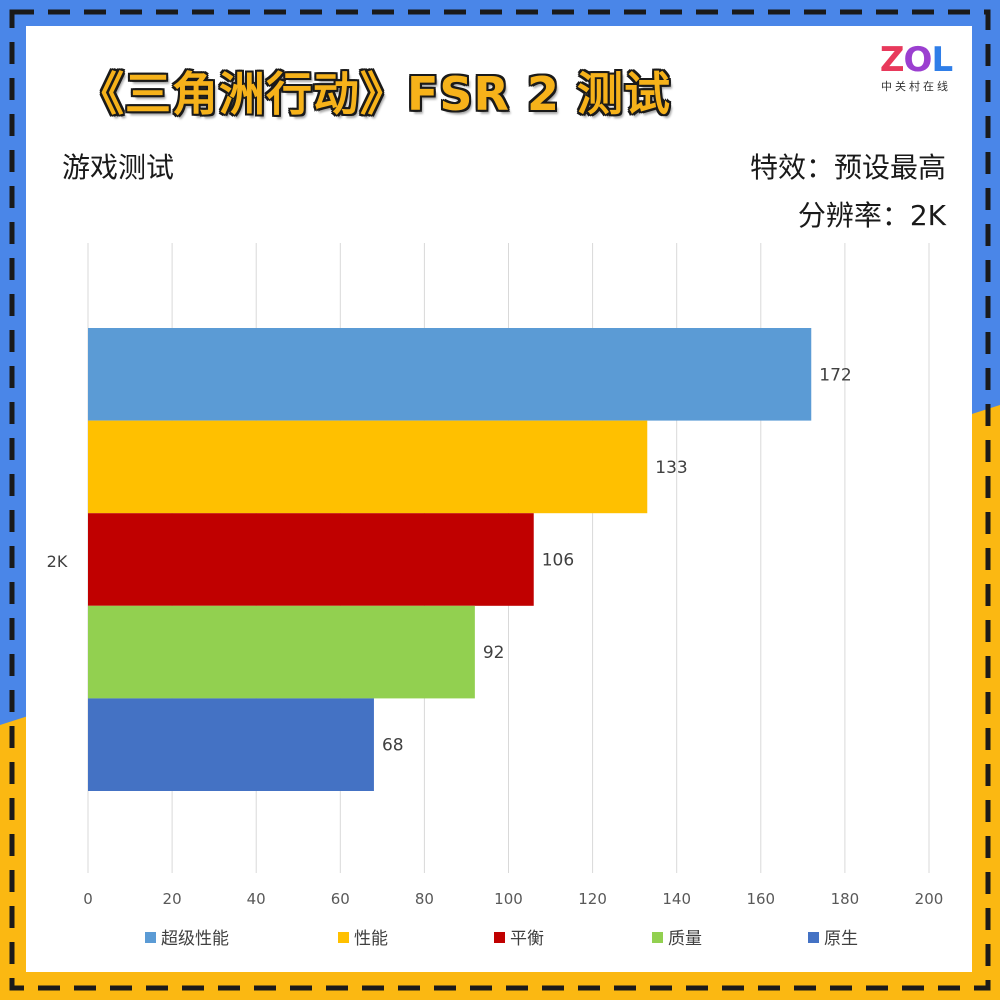 This screenshot has height=1000, width=1000. What do you see at coordinates (393, 746) in the screenshot?
I see `data-label: 68` at bounding box center [393, 746].